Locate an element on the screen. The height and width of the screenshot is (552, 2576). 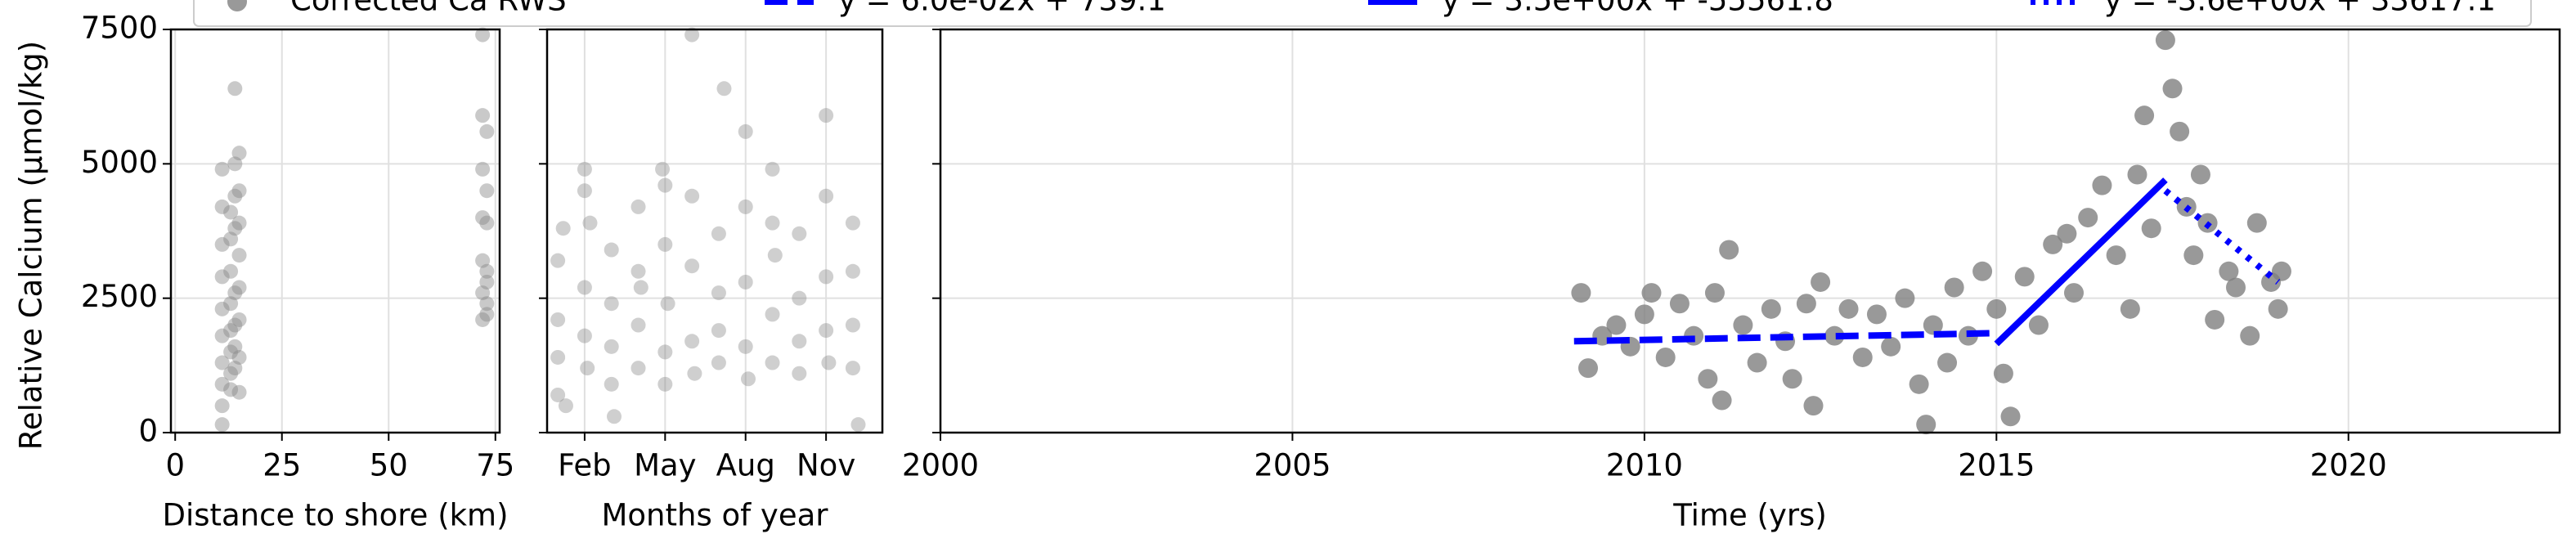
legend-box is located at coordinates (1362, 13).